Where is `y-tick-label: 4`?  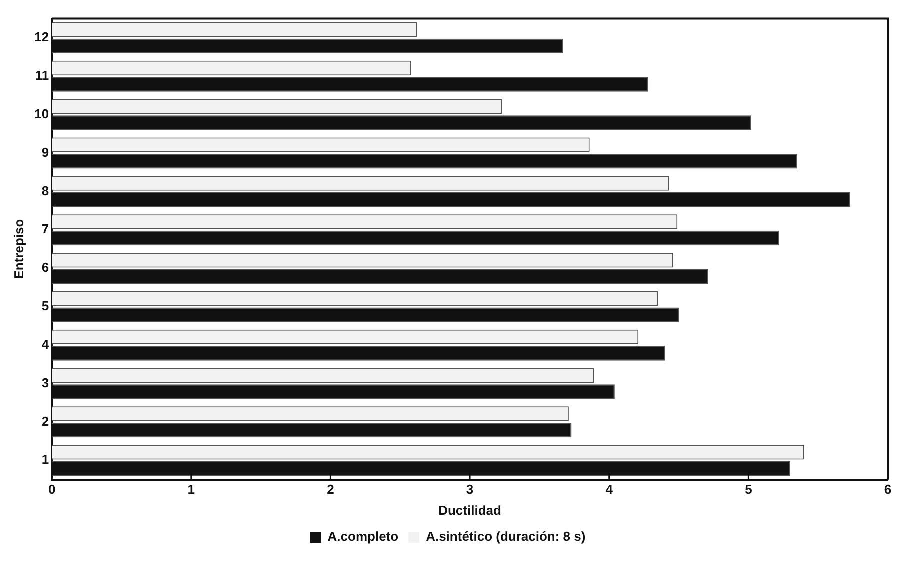 y-tick-label: 4 is located at coordinates (46, 344).